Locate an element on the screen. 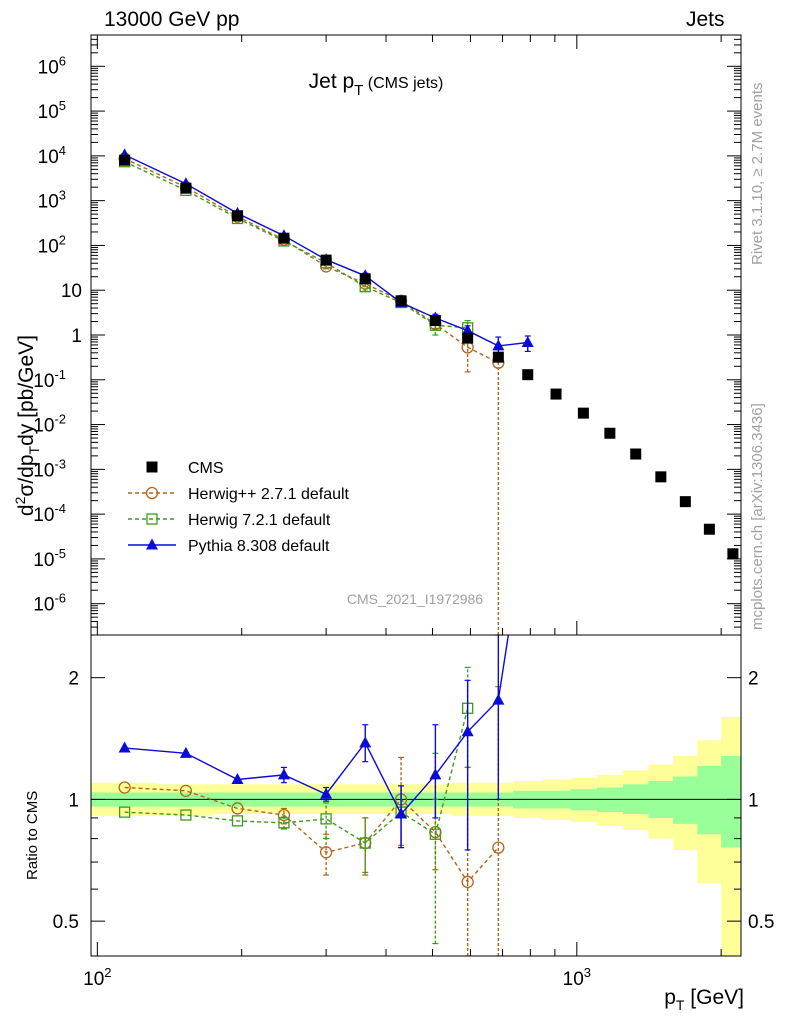 Image resolution: width=786 pixels, height=1024 pixels. main-y-tick-label-exponent: -2 is located at coordinates (60, 419).